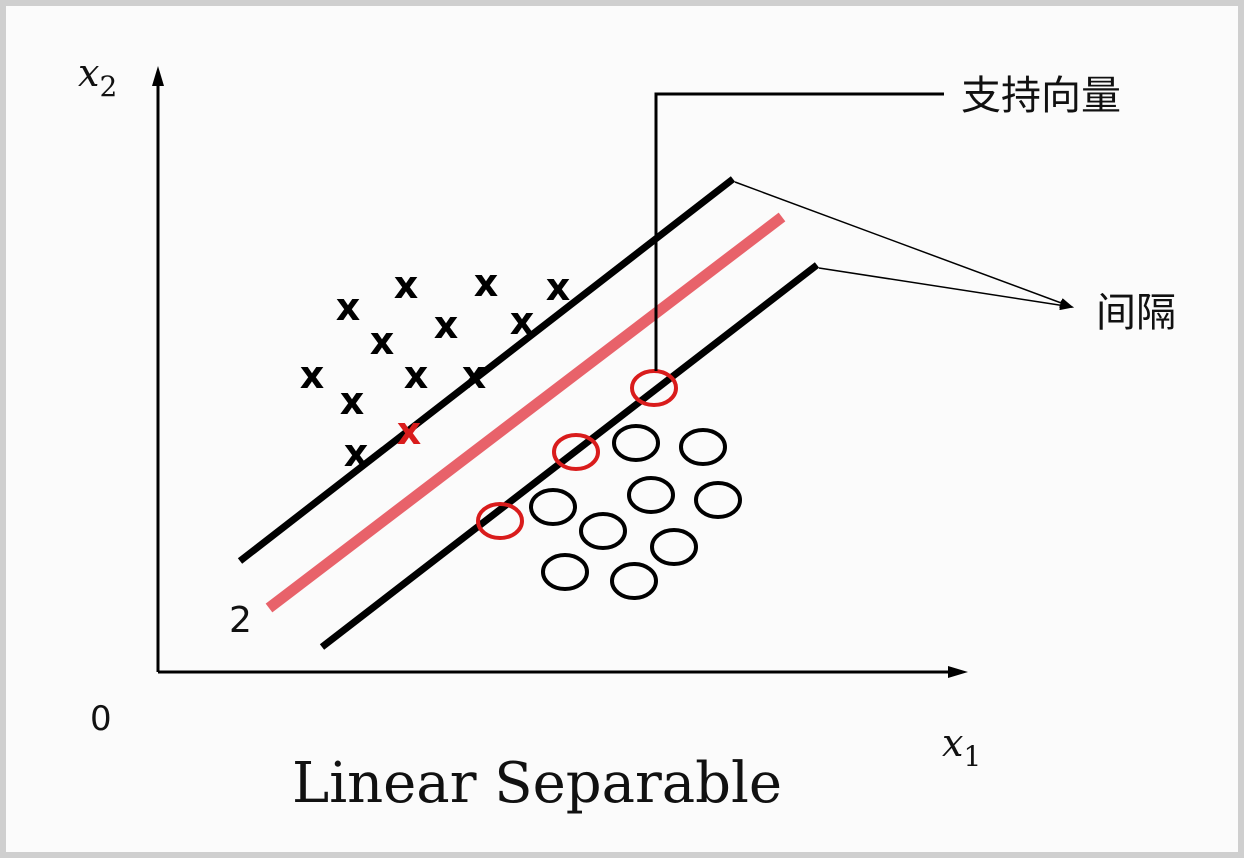 Image resolution: width=1244 pixels, height=858 pixels. I want to click on class-x-points: x x x x x x x x x x x x x, so click(435, 368).